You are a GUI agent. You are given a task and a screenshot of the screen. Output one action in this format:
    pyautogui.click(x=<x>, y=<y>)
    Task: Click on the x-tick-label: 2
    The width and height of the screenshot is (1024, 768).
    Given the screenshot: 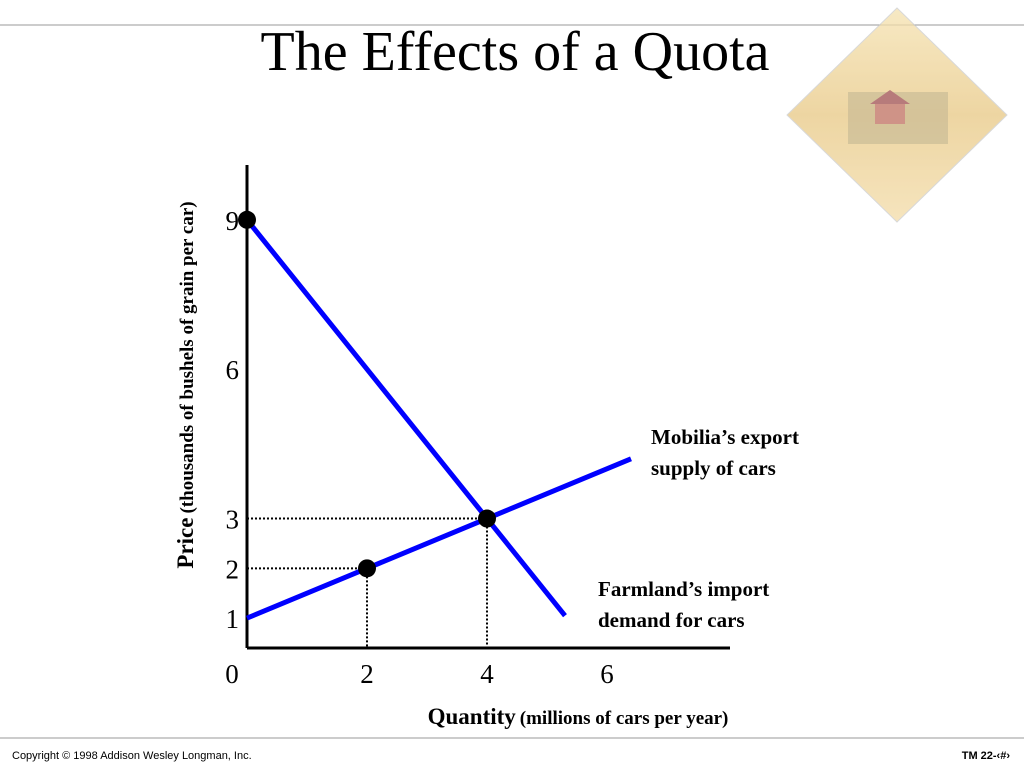 What is the action you would take?
    pyautogui.click(x=367, y=674)
    